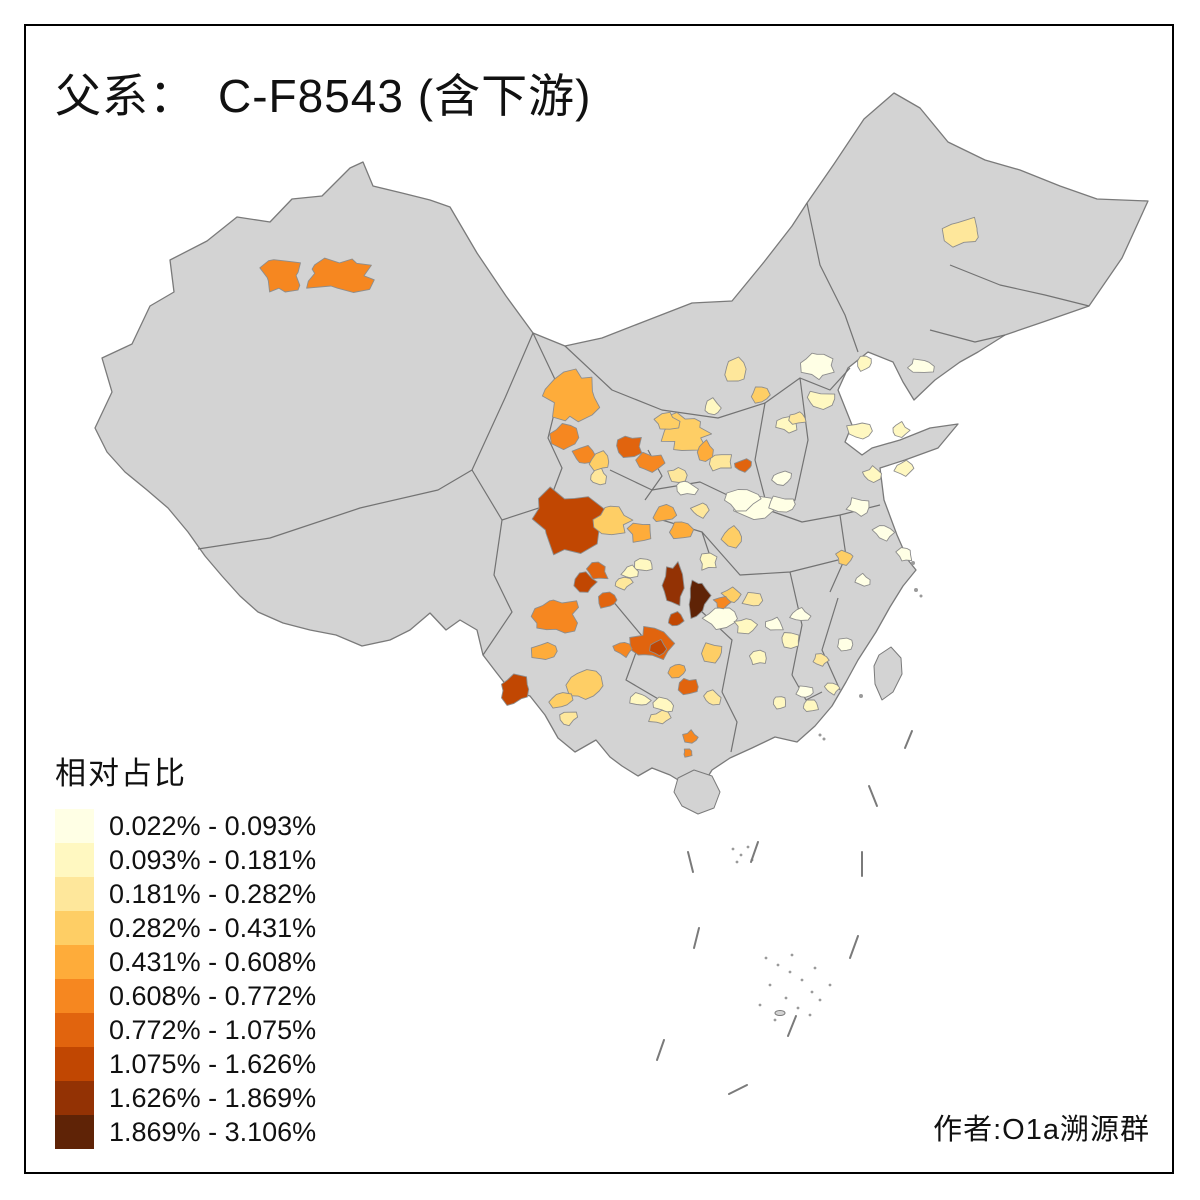 The image size is (1200, 1200). What do you see at coordinates (213, 1131) in the screenshot?
I see `legend-label: 1.869% - 3.106%` at bounding box center [213, 1131].